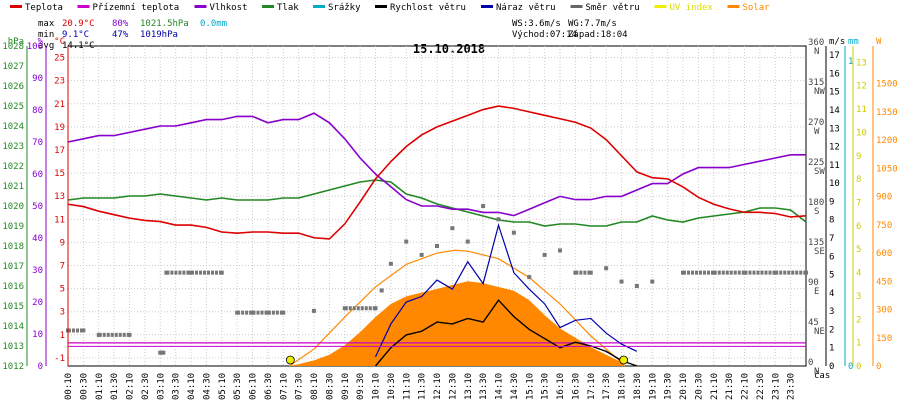  I want to click on stat-min-temp: 9.1°C, so click(75, 35).